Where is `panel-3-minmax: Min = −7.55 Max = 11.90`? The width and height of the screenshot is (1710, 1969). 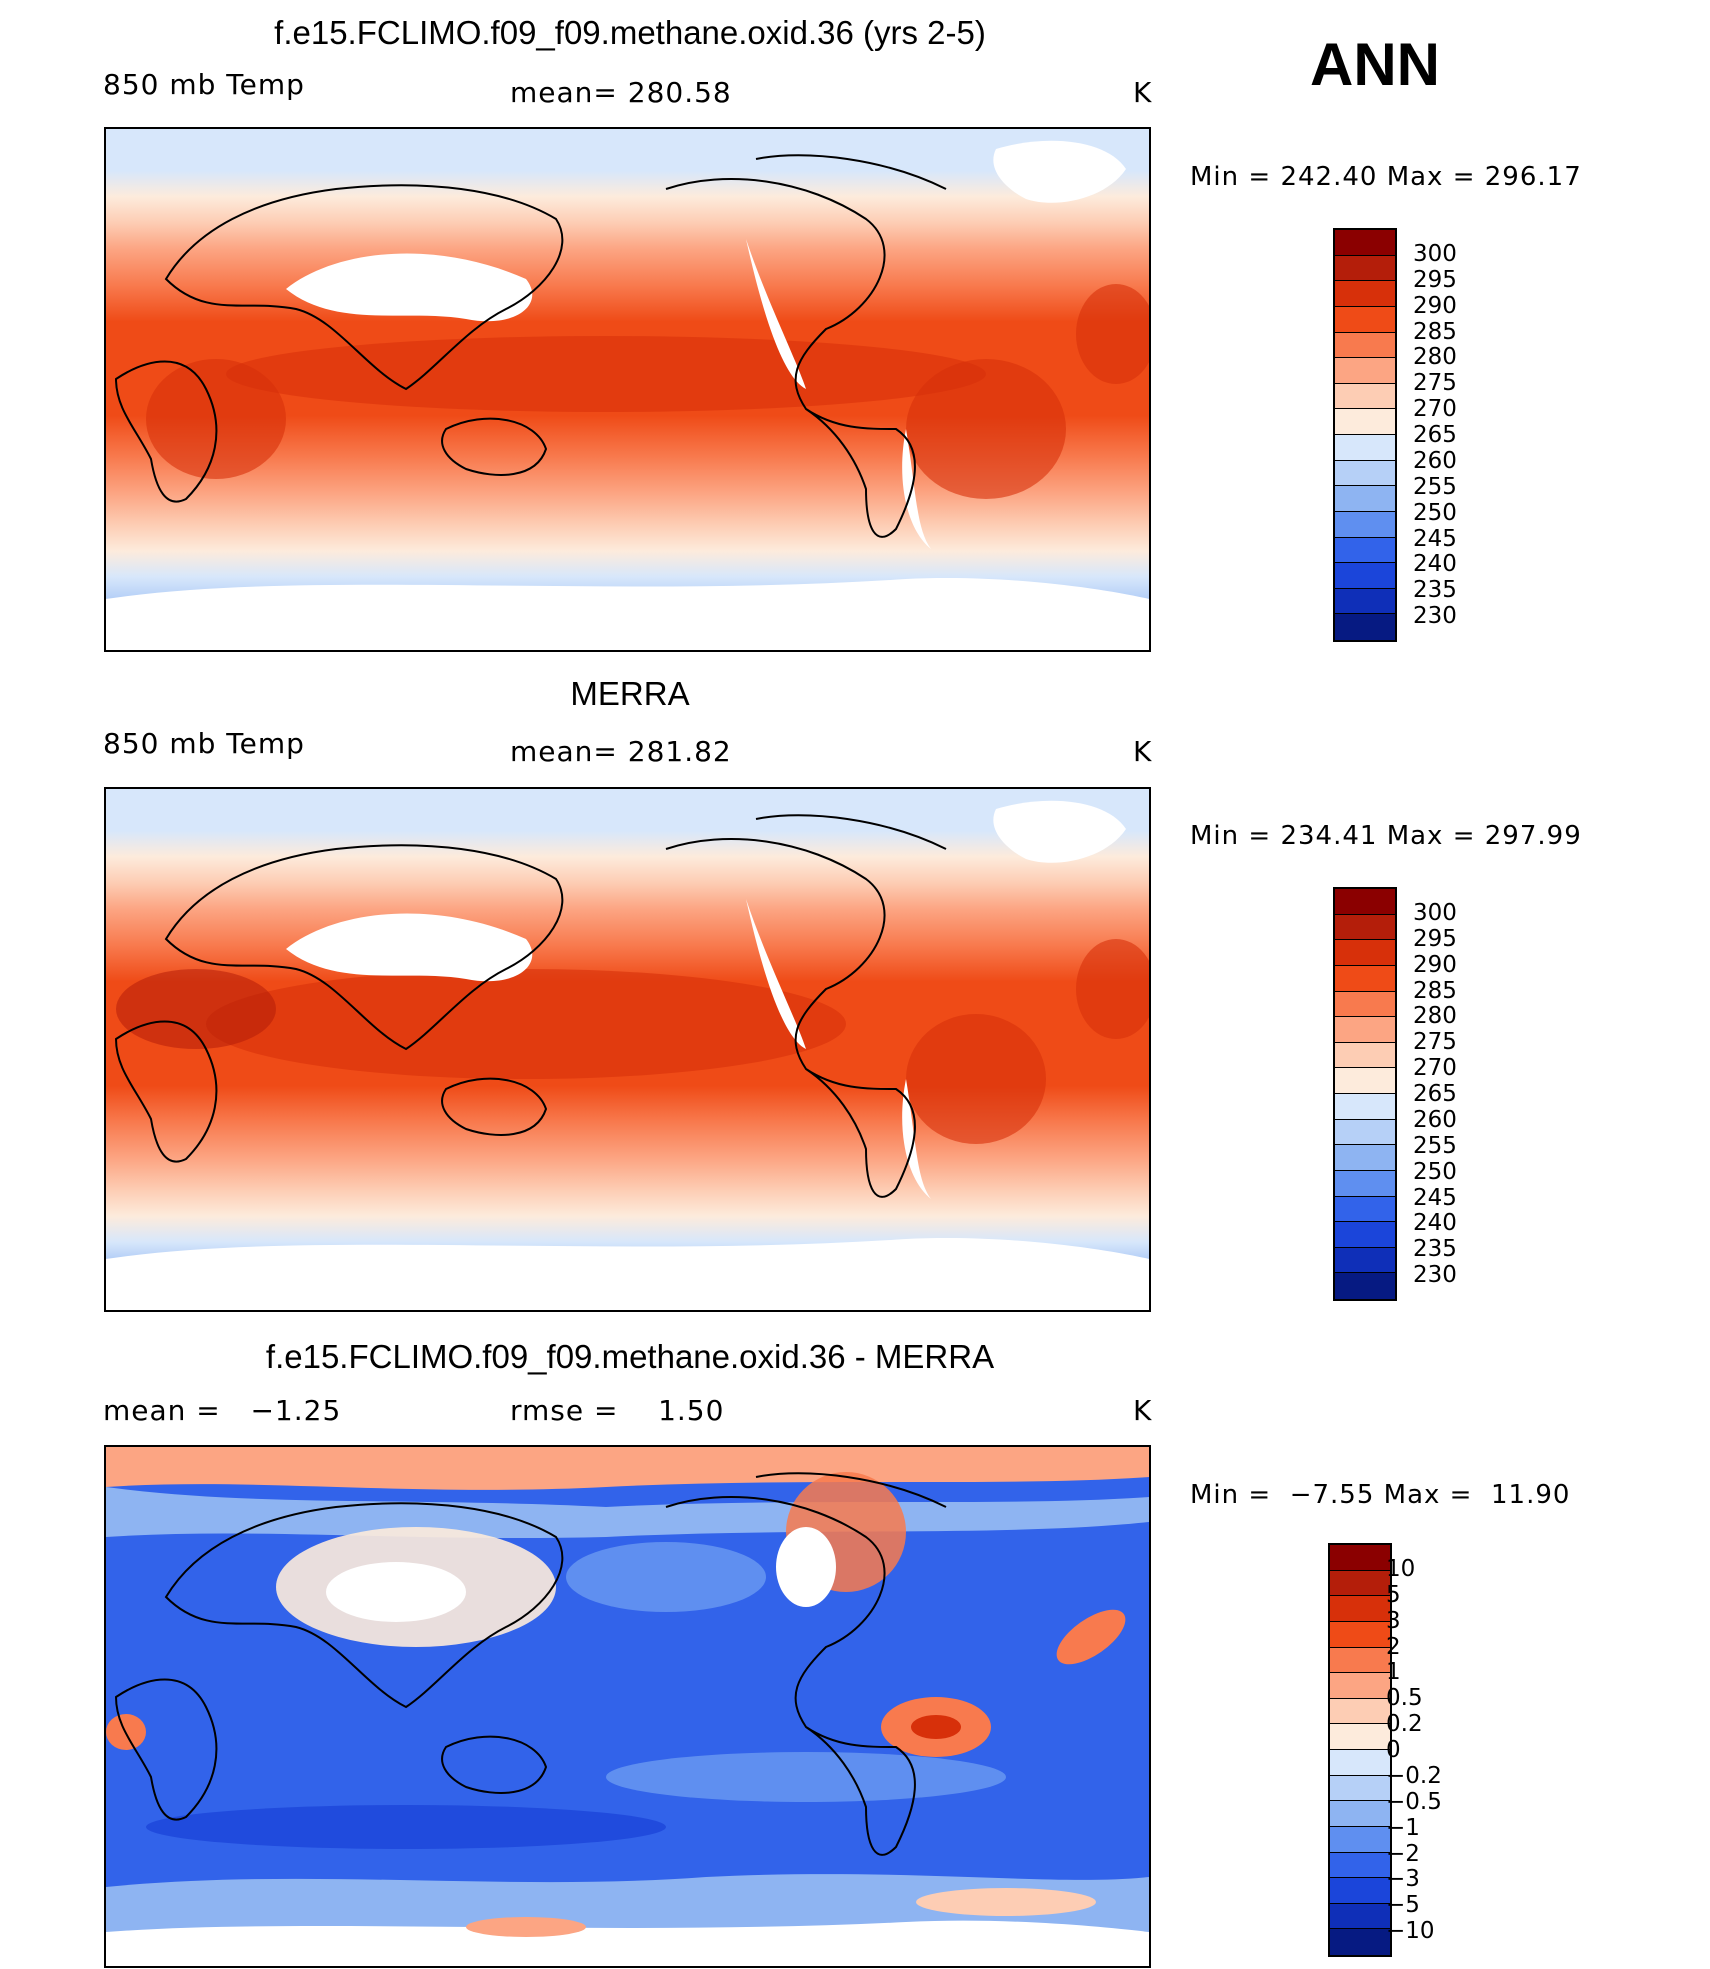 panel-3-minmax: Min = −7.55 Max = 11.90 is located at coordinates (1380, 1495).